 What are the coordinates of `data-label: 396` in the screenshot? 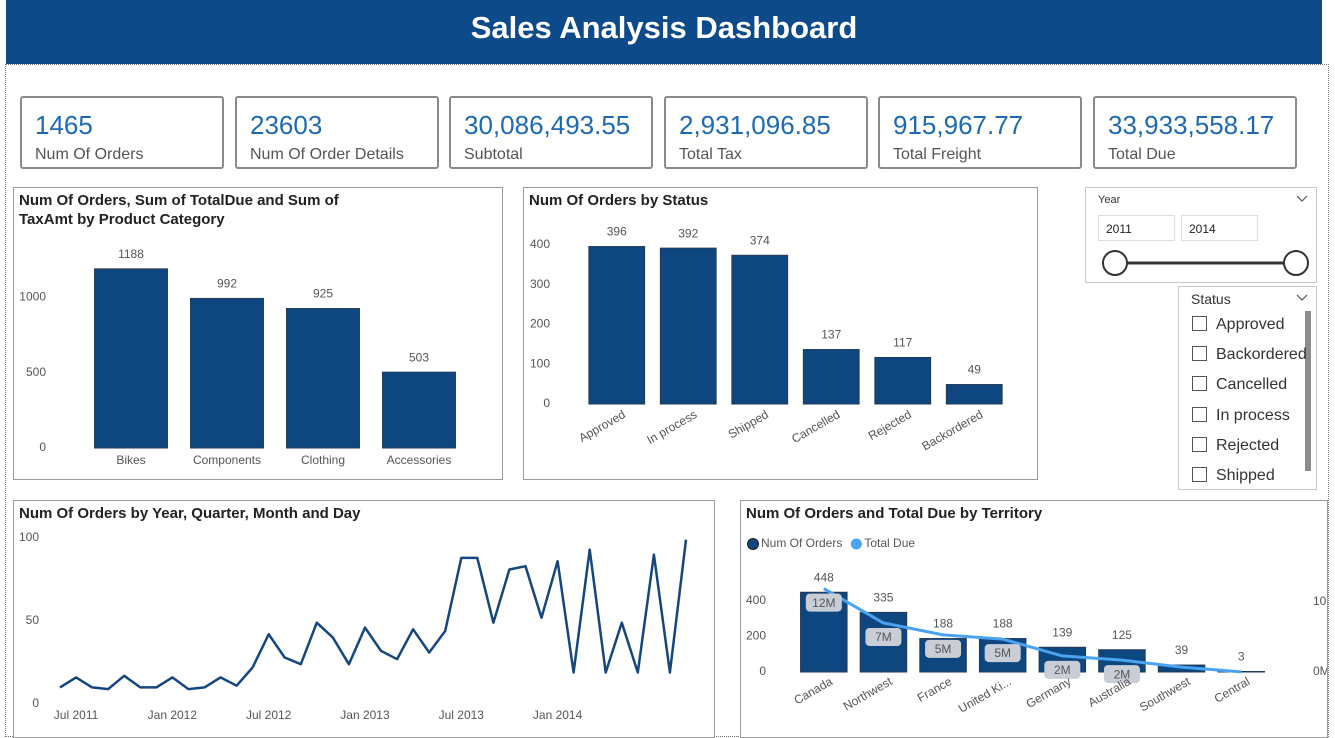 It's located at (617, 232).